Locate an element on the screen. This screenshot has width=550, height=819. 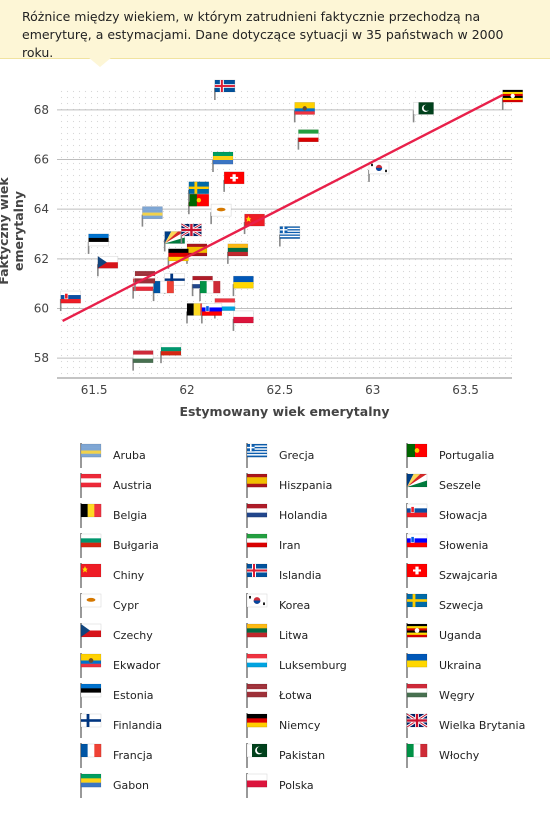
flag-ekwador-icon is located at coordinates (305, 108).